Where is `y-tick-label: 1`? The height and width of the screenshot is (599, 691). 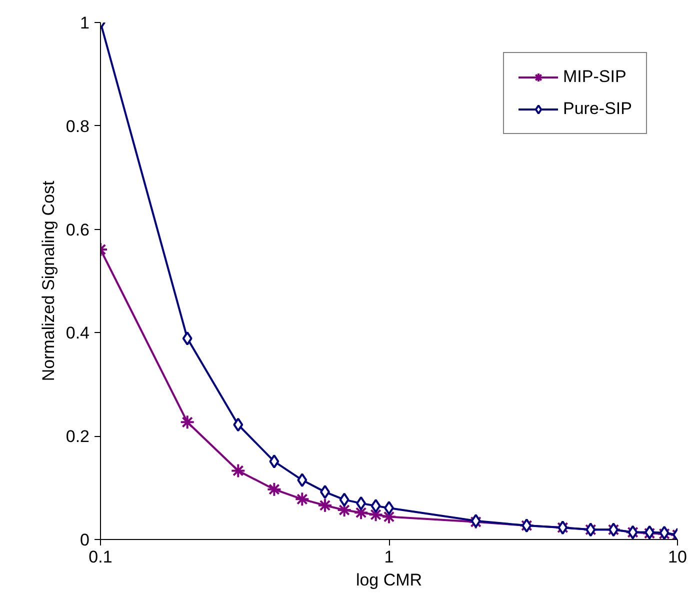 y-tick-label: 1 is located at coordinates (85, 23).